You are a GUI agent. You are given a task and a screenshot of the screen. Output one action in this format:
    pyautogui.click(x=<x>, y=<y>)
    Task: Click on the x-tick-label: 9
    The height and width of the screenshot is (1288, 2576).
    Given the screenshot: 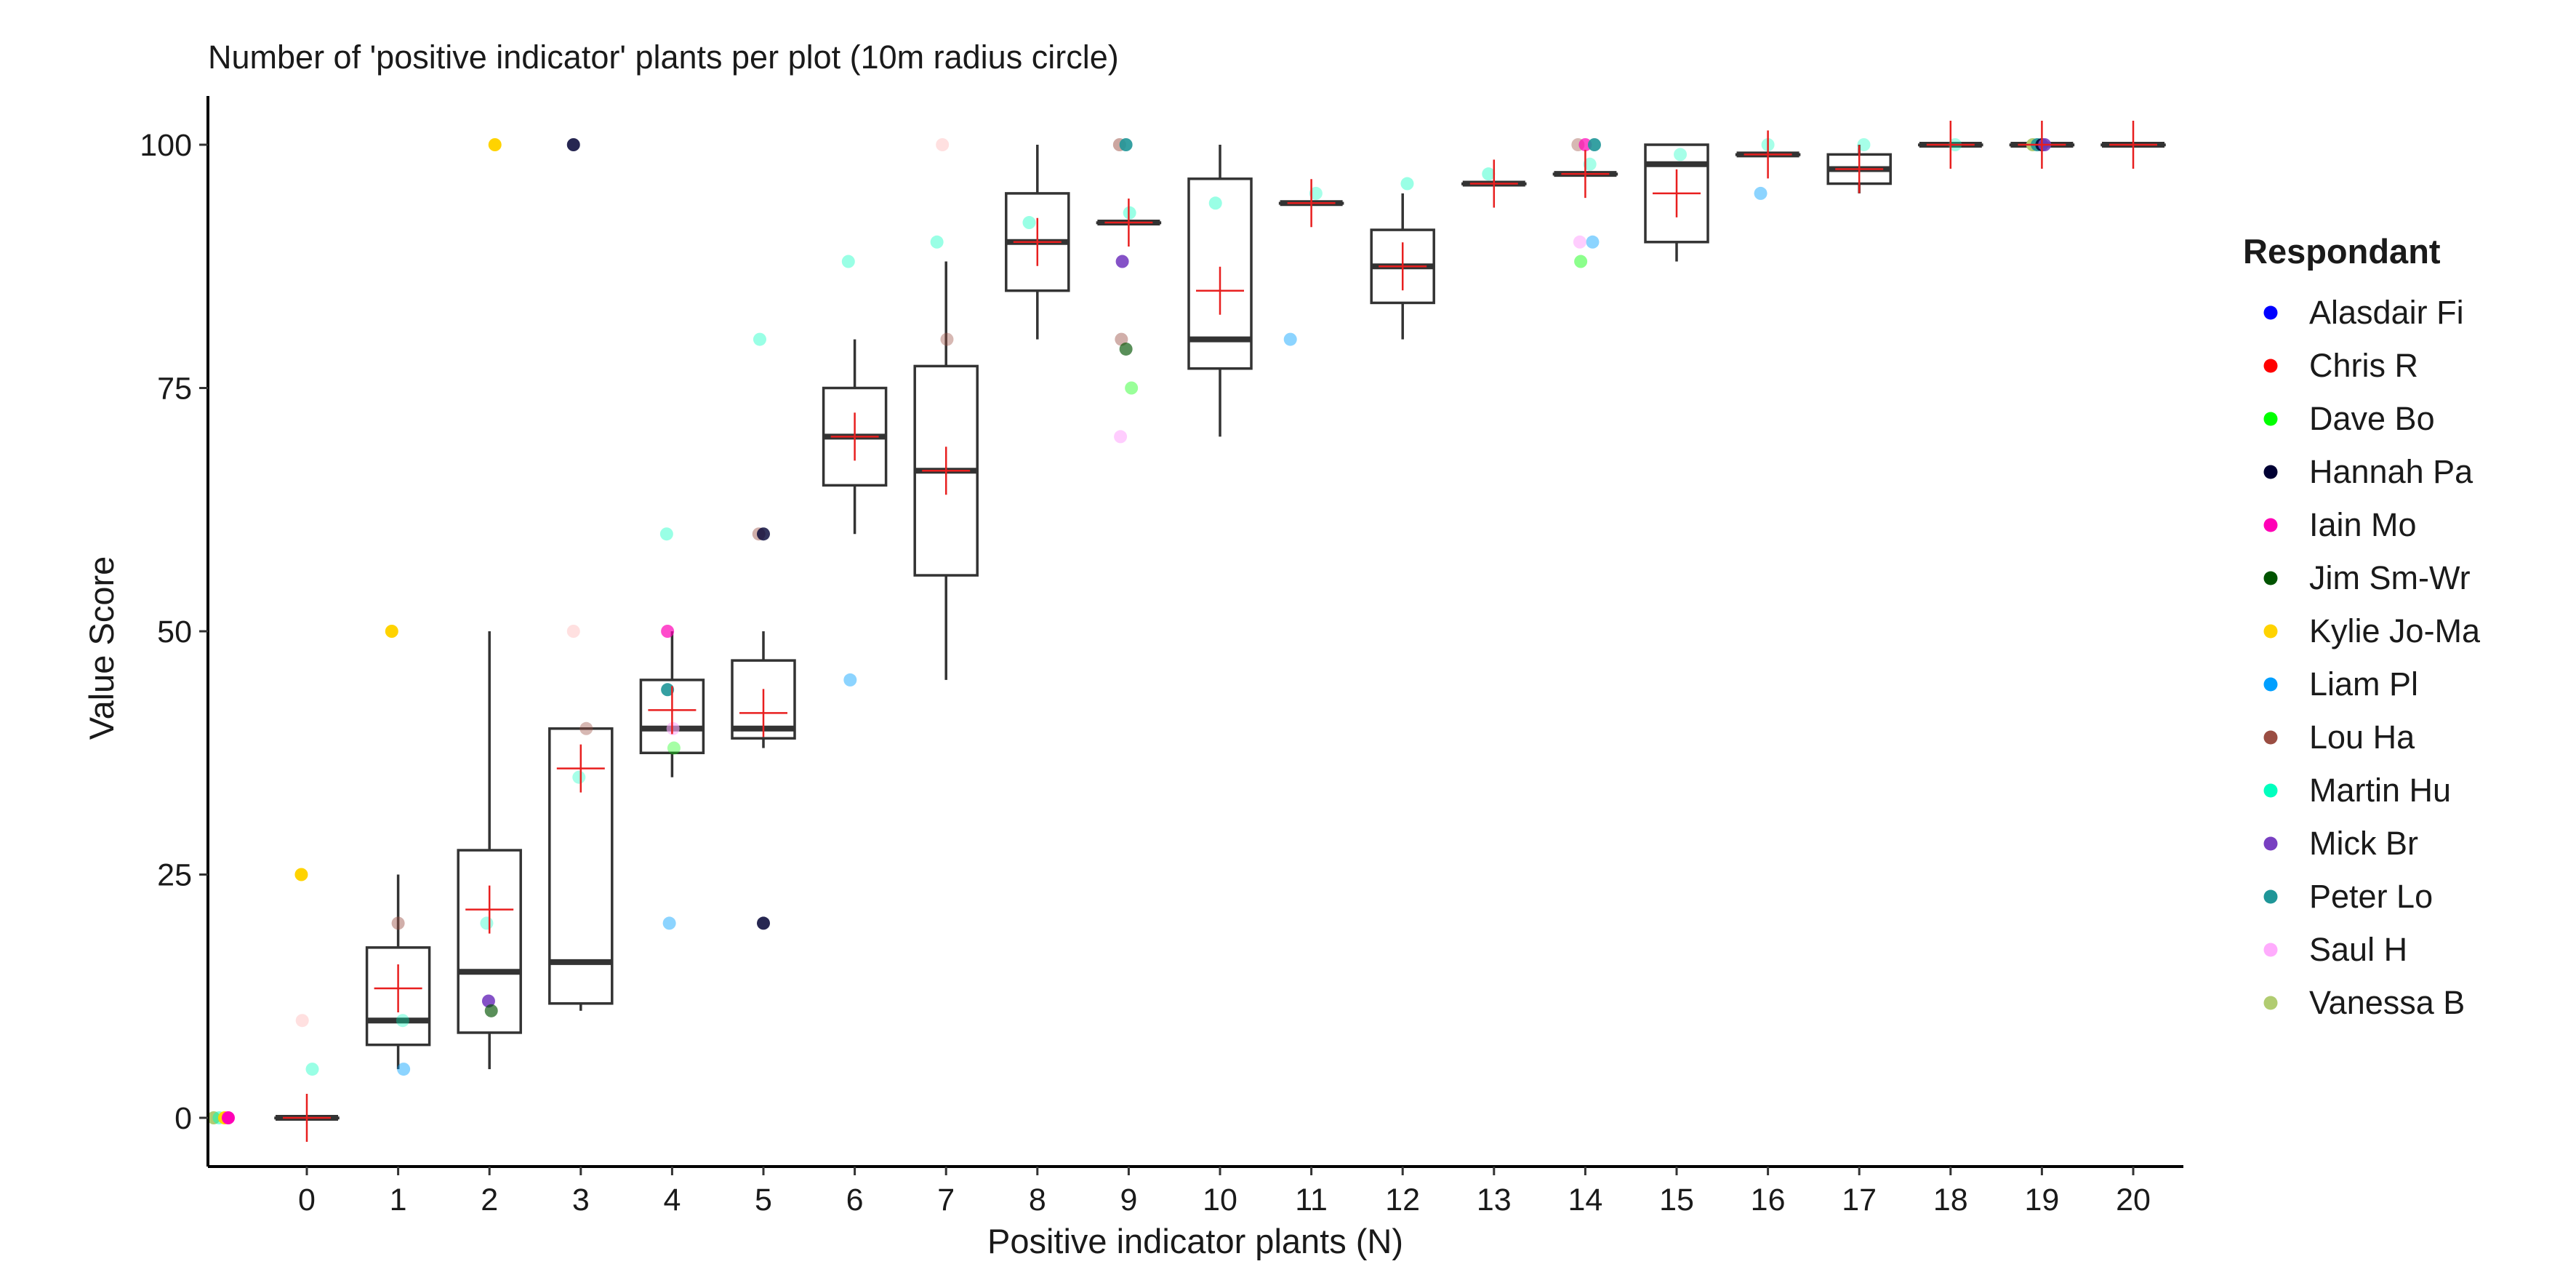 What is the action you would take?
    pyautogui.click(x=1128, y=1200)
    